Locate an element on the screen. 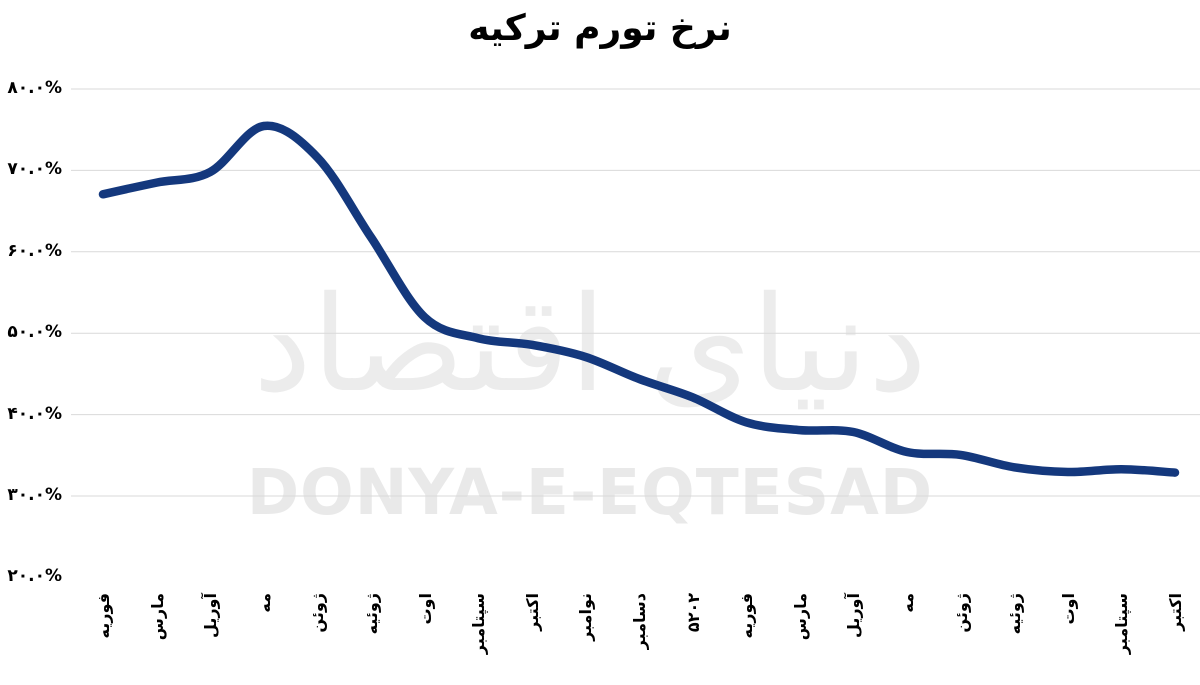 The height and width of the screenshot is (685, 1200). chart-title: نرخ تورم ترکیه is located at coordinates (600, 28).